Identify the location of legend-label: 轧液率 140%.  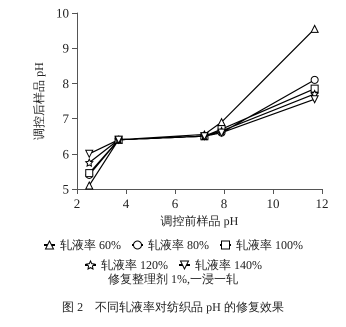
(228, 265).